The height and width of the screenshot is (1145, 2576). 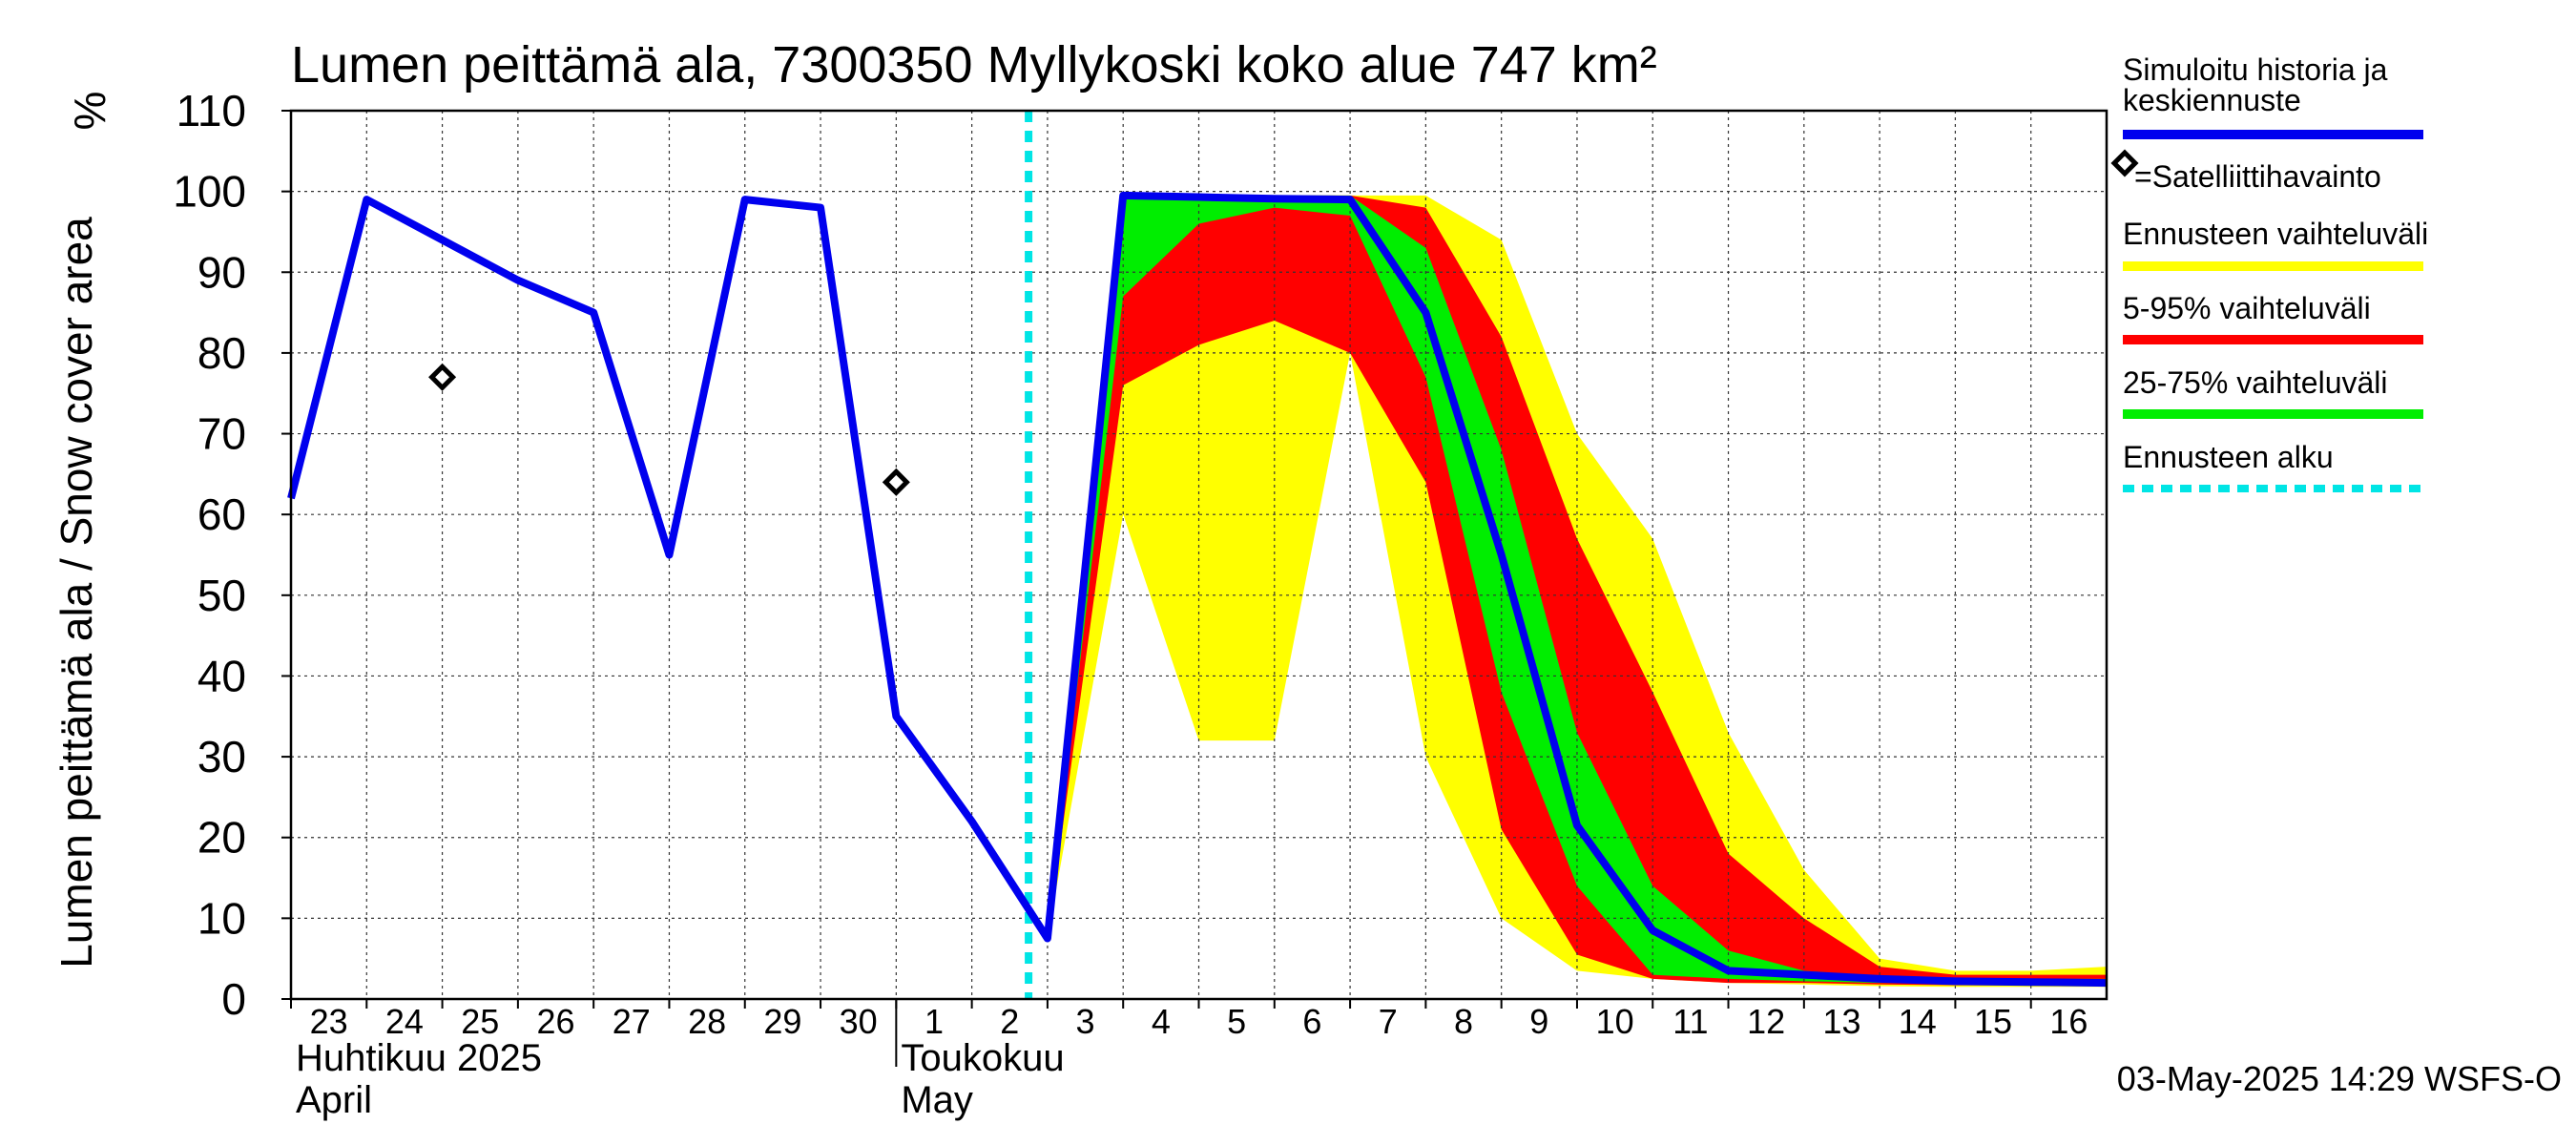 I want to click on x-tick-label-2025-05-04: 4, so click(x=1161, y=1022).